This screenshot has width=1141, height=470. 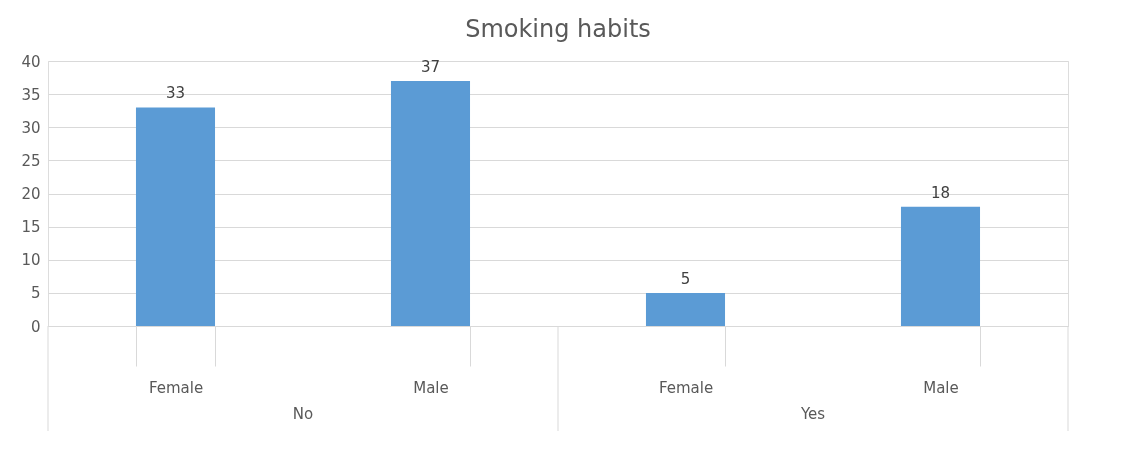 I want to click on y-tick-label: 25, so click(x=31, y=160).